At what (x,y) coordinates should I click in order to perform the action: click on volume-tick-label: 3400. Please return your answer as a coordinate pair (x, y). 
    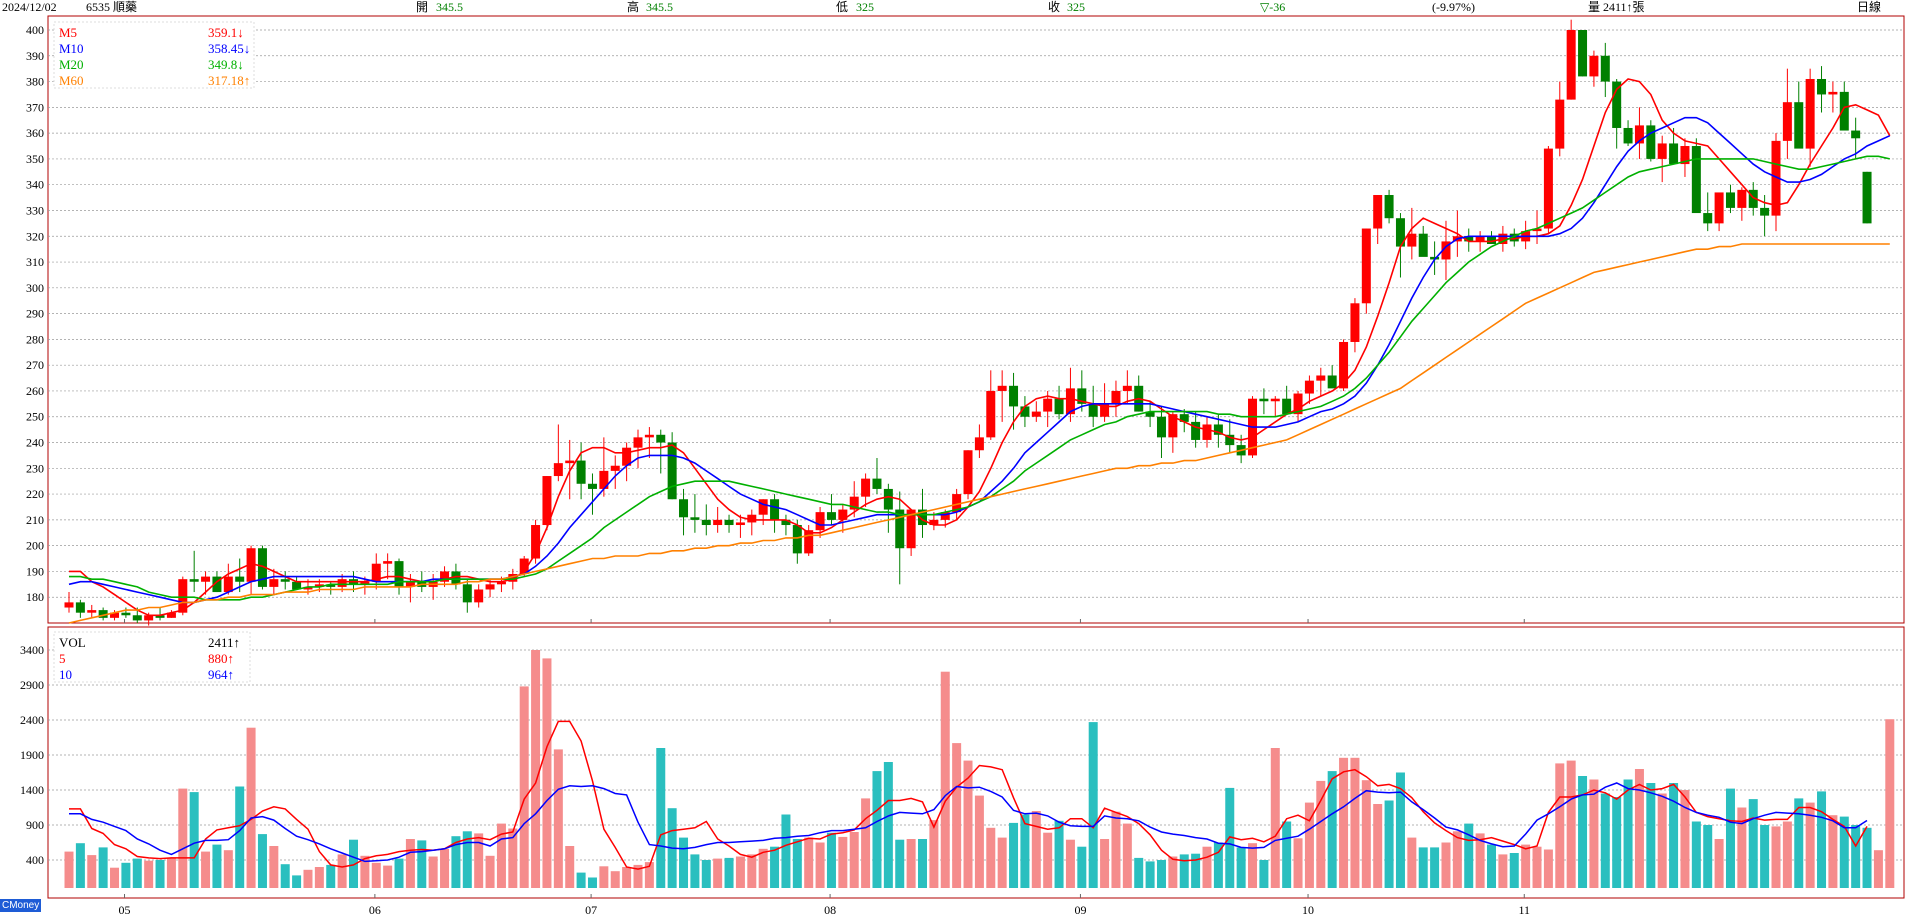
    Looking at the image, I should click on (32, 650).